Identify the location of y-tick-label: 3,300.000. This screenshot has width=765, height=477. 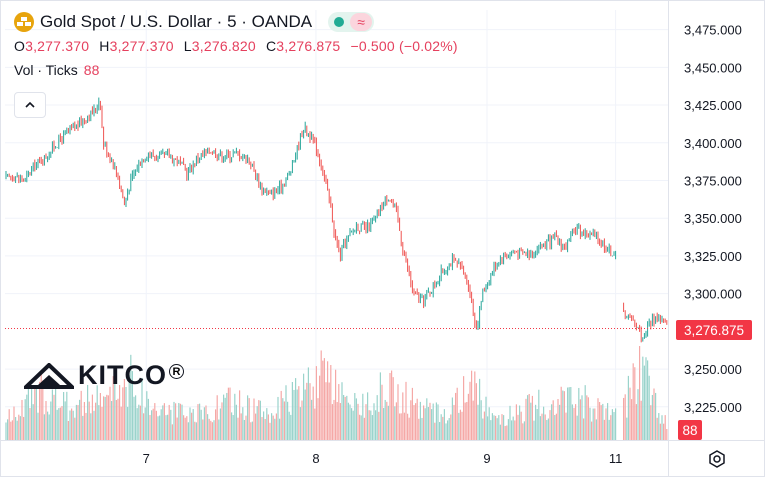
(713, 294).